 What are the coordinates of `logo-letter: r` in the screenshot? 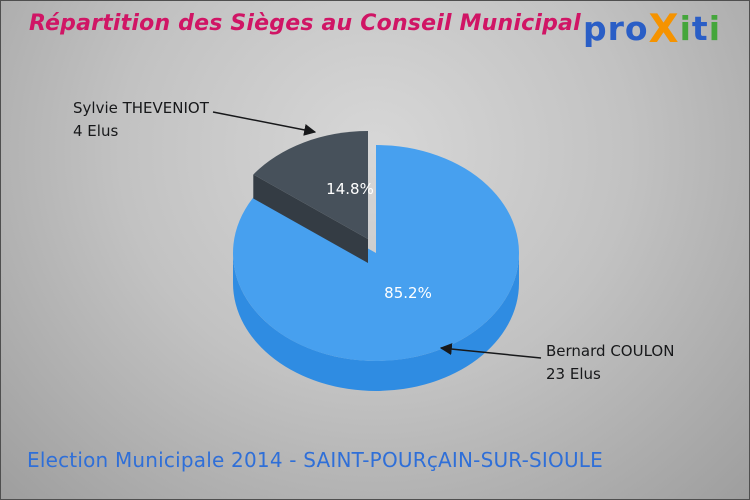 It's located at (616, 28).